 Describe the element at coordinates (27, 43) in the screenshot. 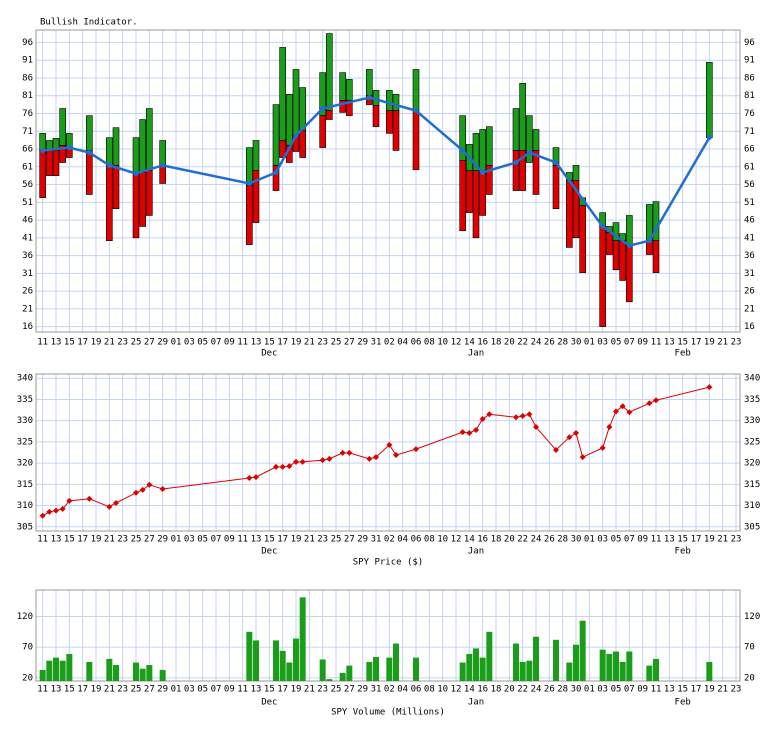

I see `y-tick-label: 96` at that location.